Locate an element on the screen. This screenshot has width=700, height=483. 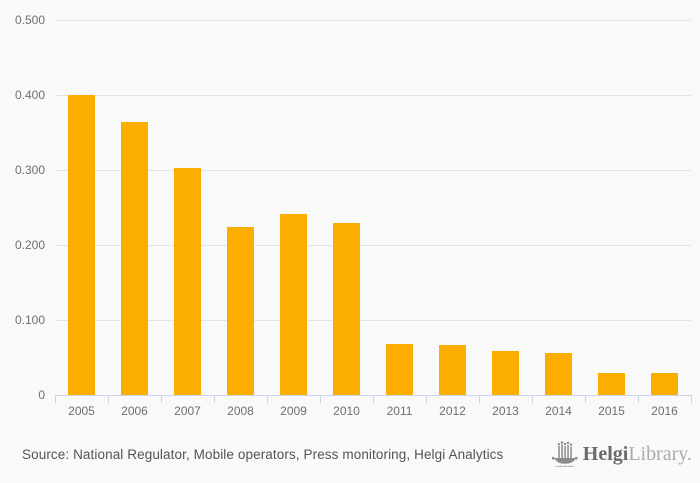
y-axis-label-0.400: 0.400 is located at coordinates (29, 95).